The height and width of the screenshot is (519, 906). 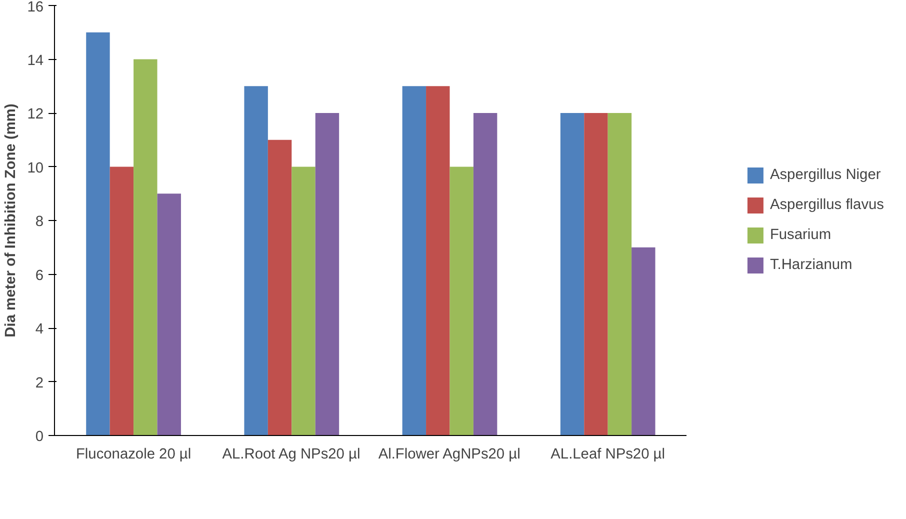 I want to click on y-tick-label: 4, so click(x=39, y=330).